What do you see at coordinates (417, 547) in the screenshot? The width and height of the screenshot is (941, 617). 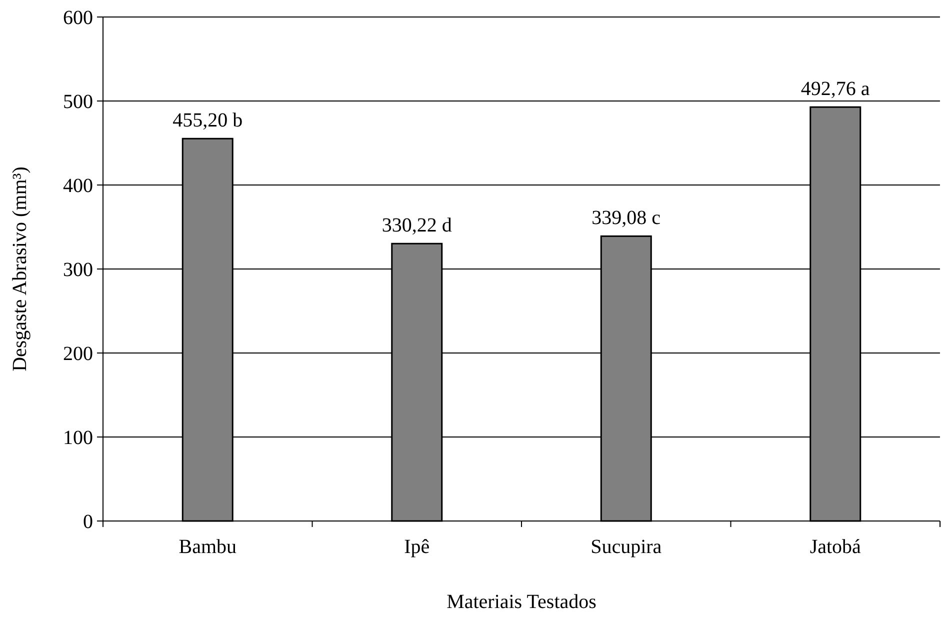 I see `x-tick-label: Ipê` at bounding box center [417, 547].